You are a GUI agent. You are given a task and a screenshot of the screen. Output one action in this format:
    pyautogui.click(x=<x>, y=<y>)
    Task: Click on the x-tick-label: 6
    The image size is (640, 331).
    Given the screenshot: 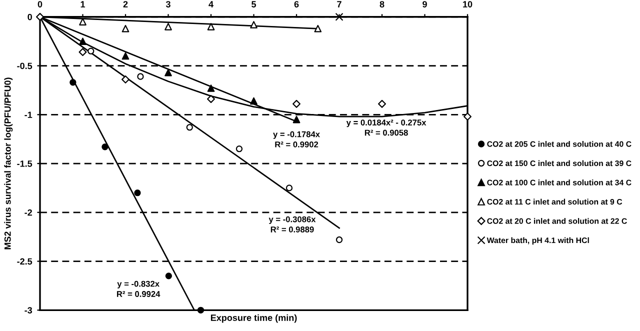 What is the action you would take?
    pyautogui.click(x=296, y=4)
    